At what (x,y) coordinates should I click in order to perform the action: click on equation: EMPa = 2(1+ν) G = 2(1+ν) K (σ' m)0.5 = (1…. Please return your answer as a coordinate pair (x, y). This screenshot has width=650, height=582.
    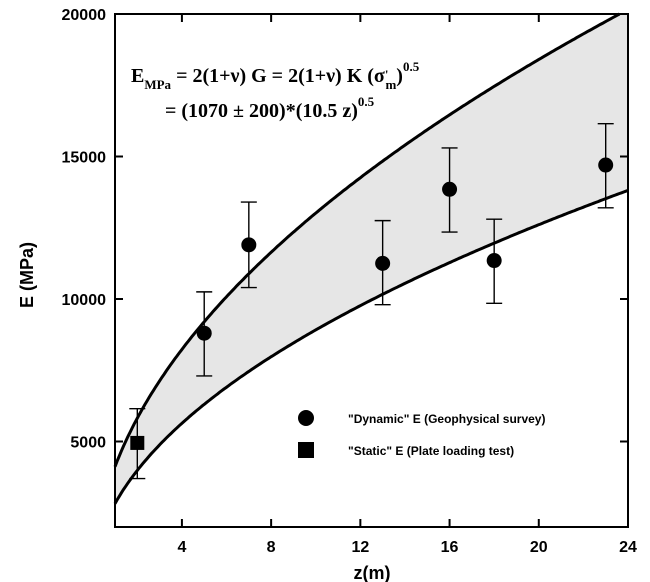
    Looking at the image, I should click on (275, 90).